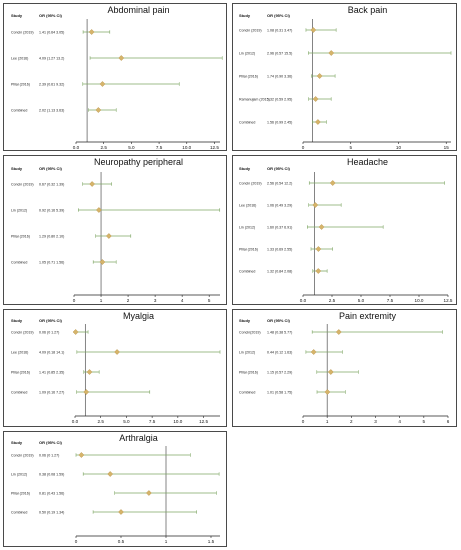 The height and width of the screenshot is (550, 461). Describe the element at coordinates (121, 541) in the screenshot. I see `x-tick-label: 0.5` at that location.